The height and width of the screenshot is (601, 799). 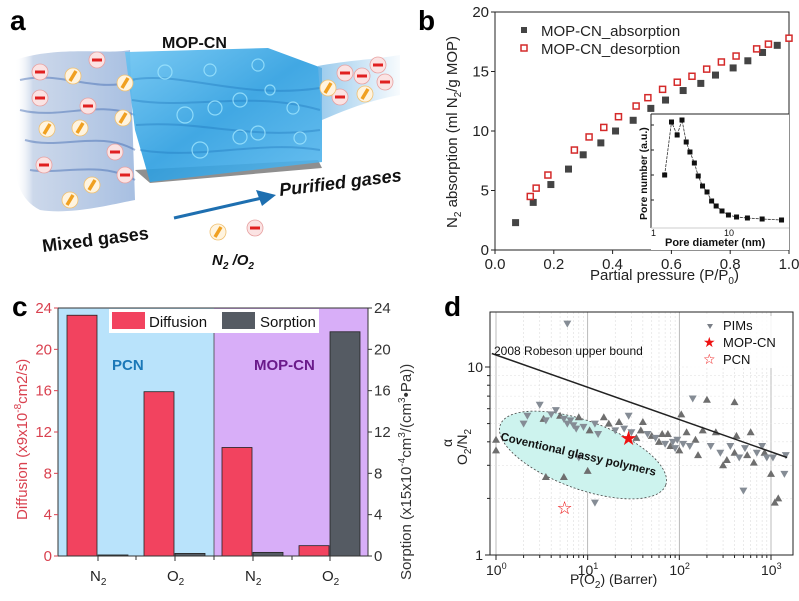 I want to click on y-tick-label-b: 15, so click(x=480, y=72).